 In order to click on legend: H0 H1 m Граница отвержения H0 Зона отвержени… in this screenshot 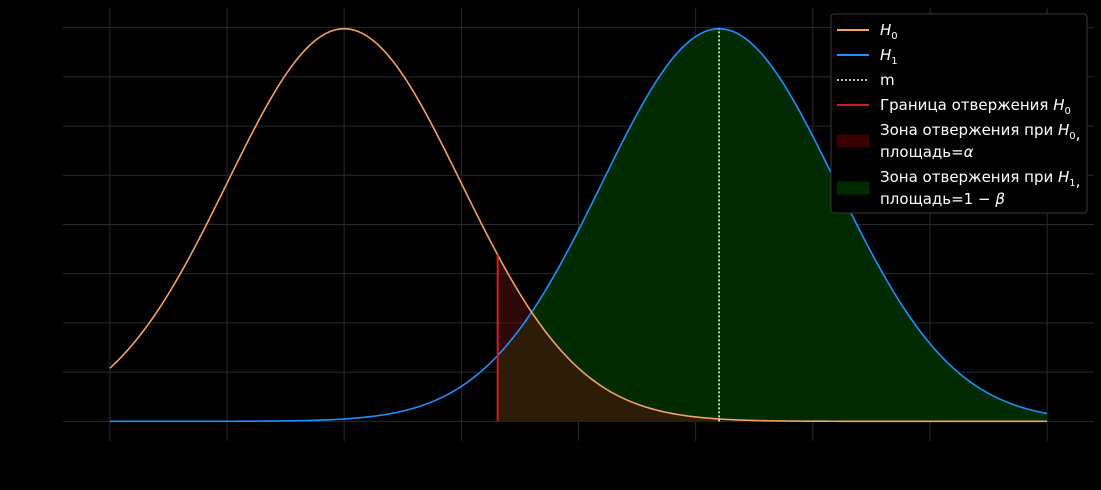, I will do `click(959, 113)`.